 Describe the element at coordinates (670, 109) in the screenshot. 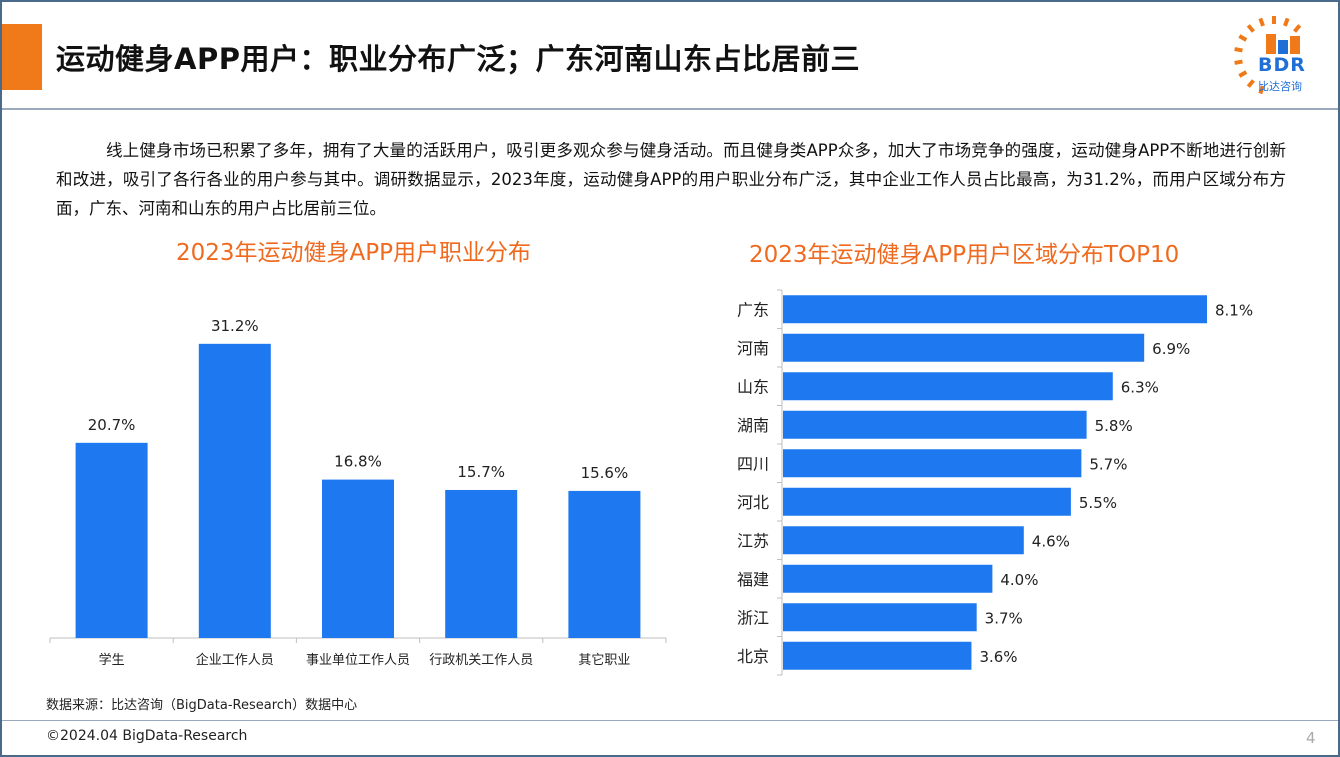

I see `header-divider` at that location.